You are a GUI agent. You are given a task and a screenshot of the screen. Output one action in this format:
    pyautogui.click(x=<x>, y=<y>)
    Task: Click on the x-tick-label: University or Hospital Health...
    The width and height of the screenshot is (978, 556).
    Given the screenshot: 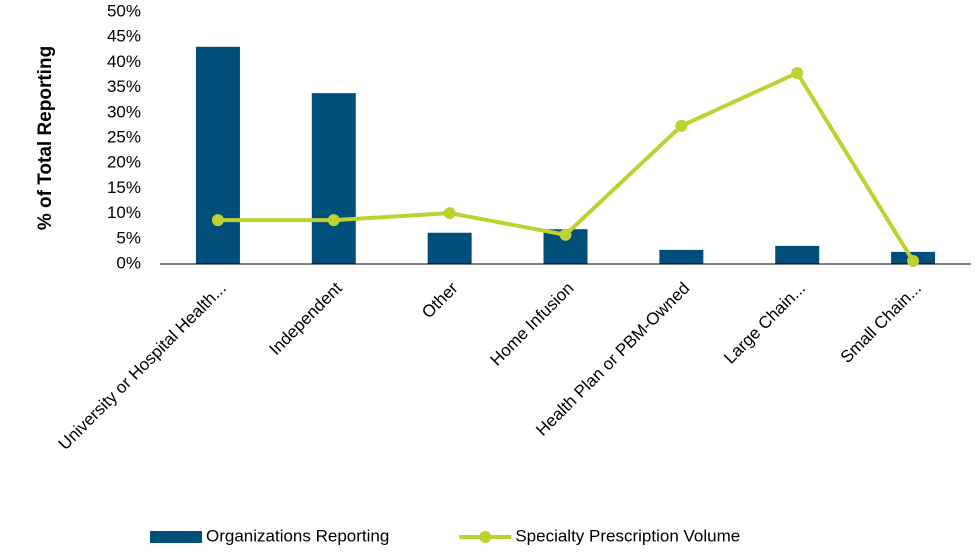 What is the action you would take?
    pyautogui.click(x=142, y=366)
    